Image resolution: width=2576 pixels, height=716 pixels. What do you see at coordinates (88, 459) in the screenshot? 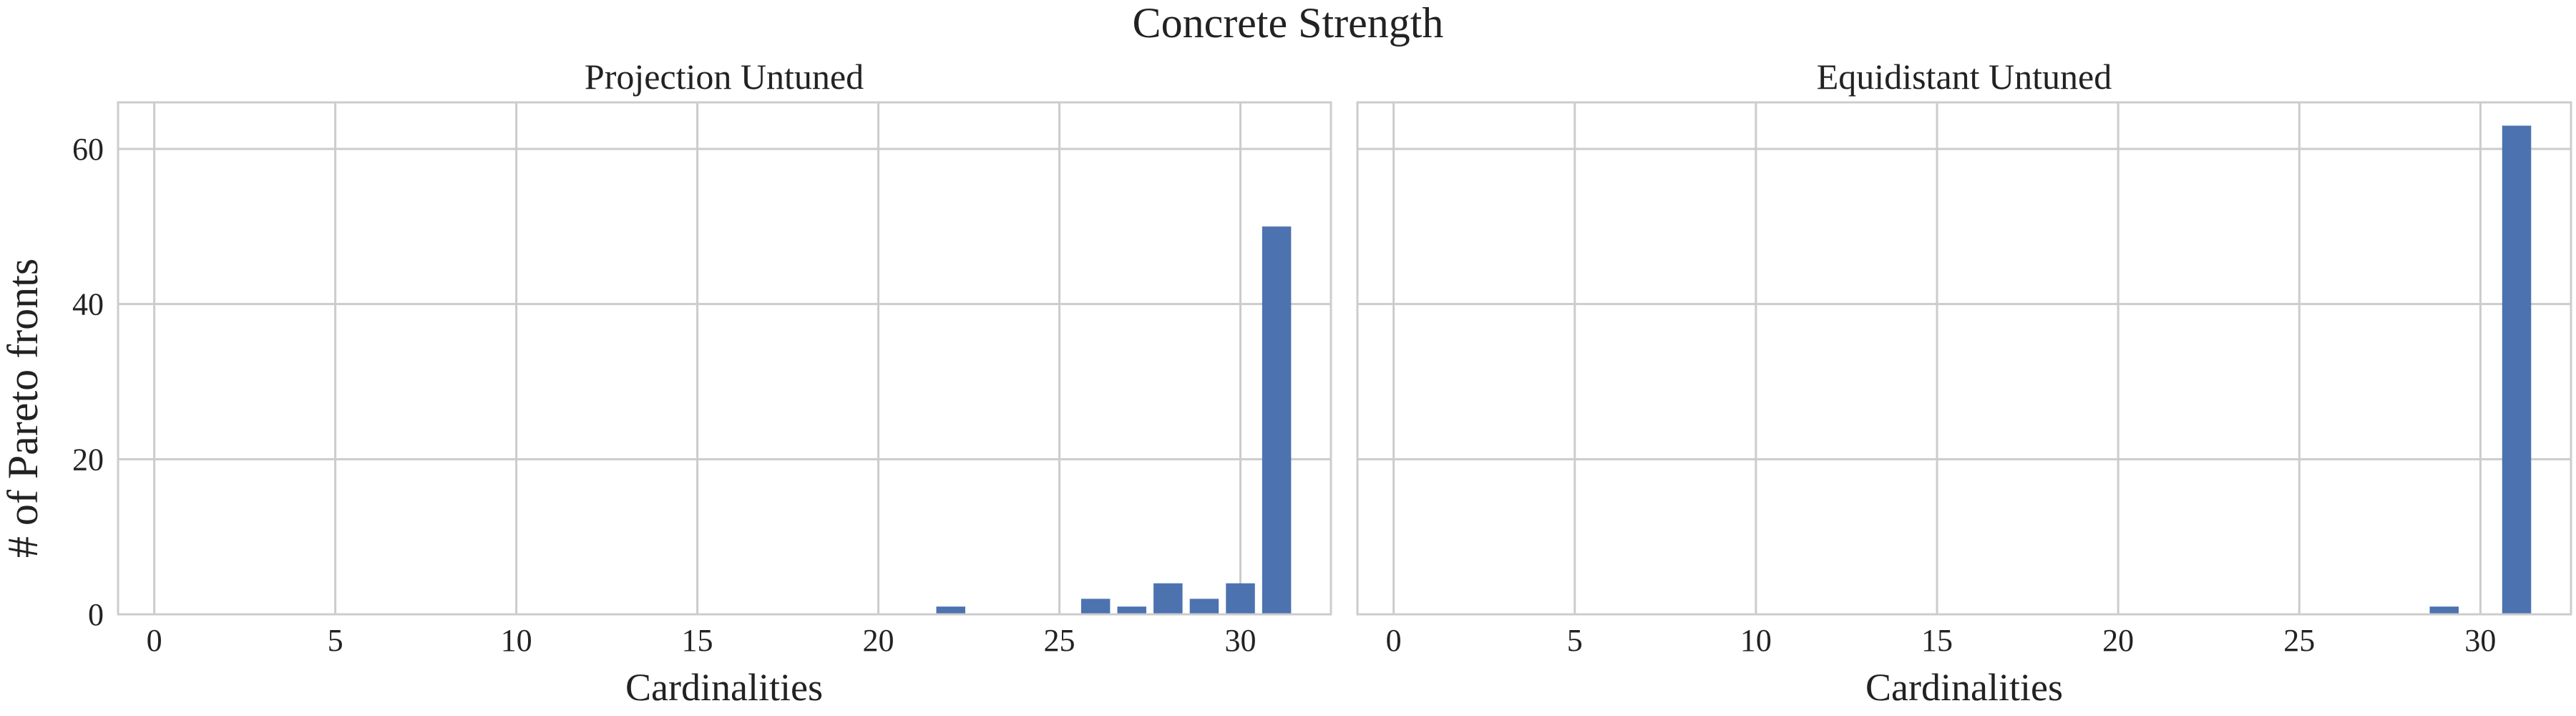
I see `y-tick-label: 20` at bounding box center [88, 459].